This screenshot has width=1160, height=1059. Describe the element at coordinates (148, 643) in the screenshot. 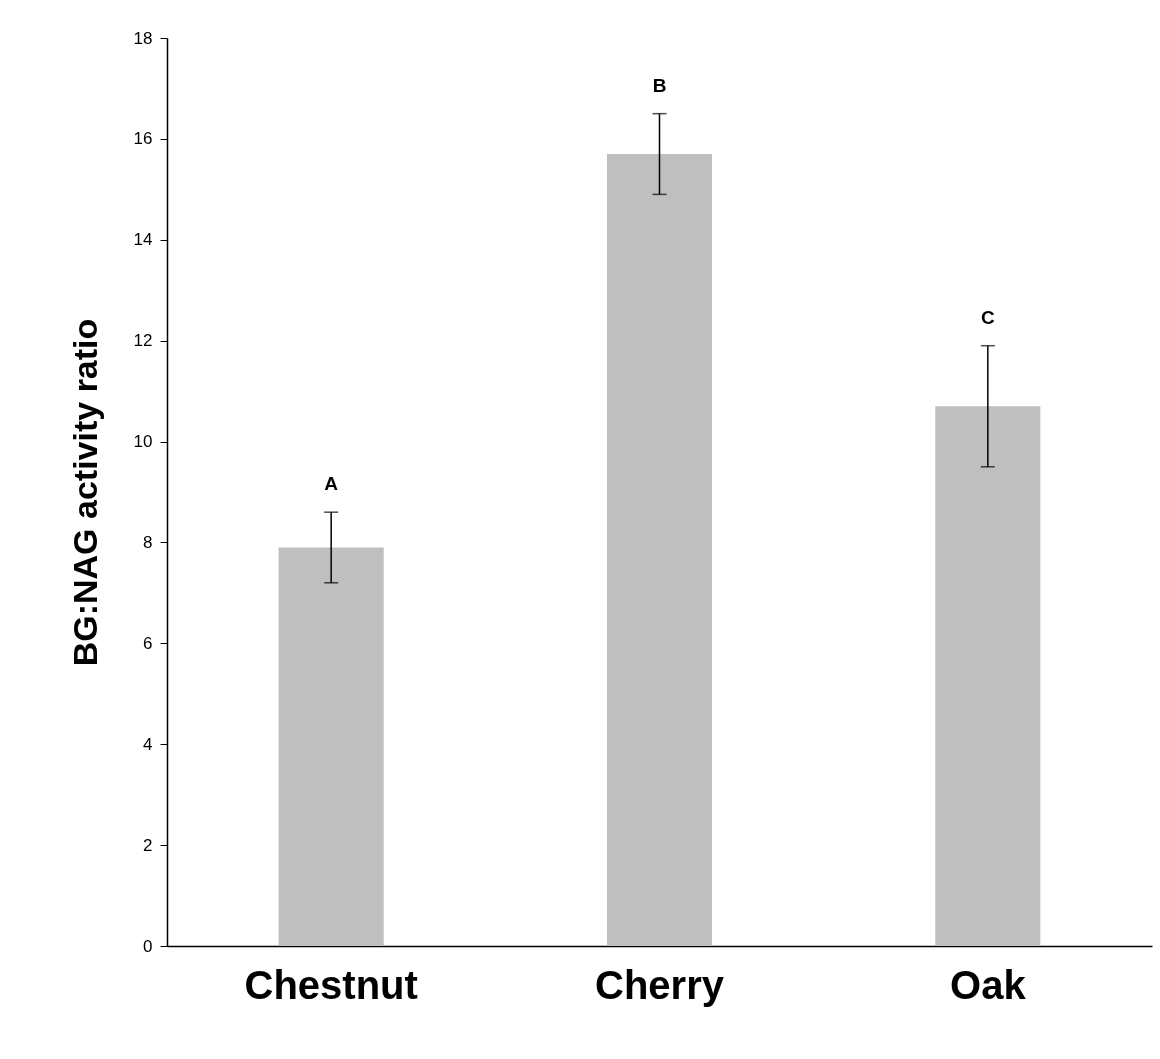

I see `y-tick-label: 6` at that location.